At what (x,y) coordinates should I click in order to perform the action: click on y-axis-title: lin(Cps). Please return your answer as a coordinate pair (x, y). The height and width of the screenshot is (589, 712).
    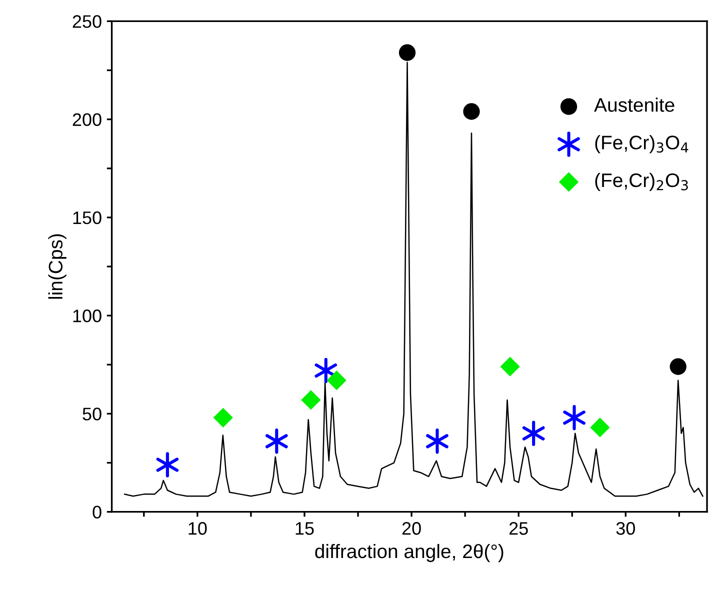
    Looking at the image, I should click on (57, 266).